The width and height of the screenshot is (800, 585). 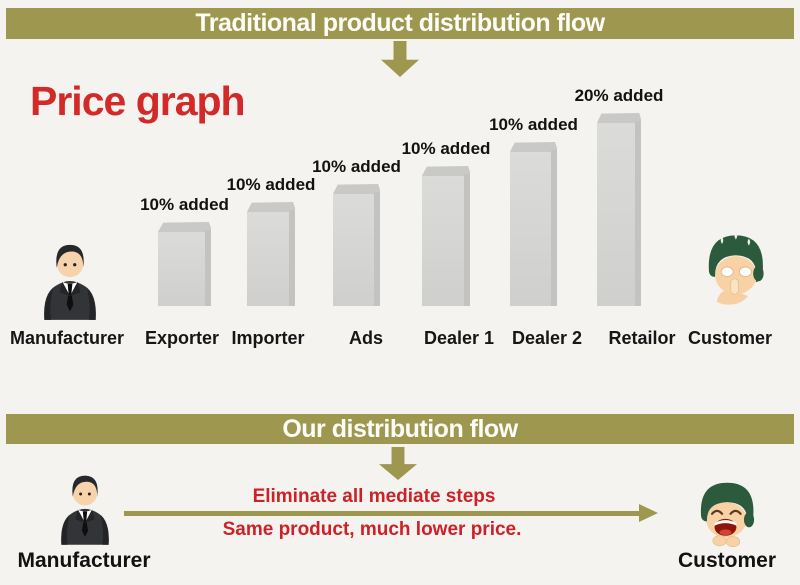 I want to click on price-bar-retailor, so click(x=619, y=209).